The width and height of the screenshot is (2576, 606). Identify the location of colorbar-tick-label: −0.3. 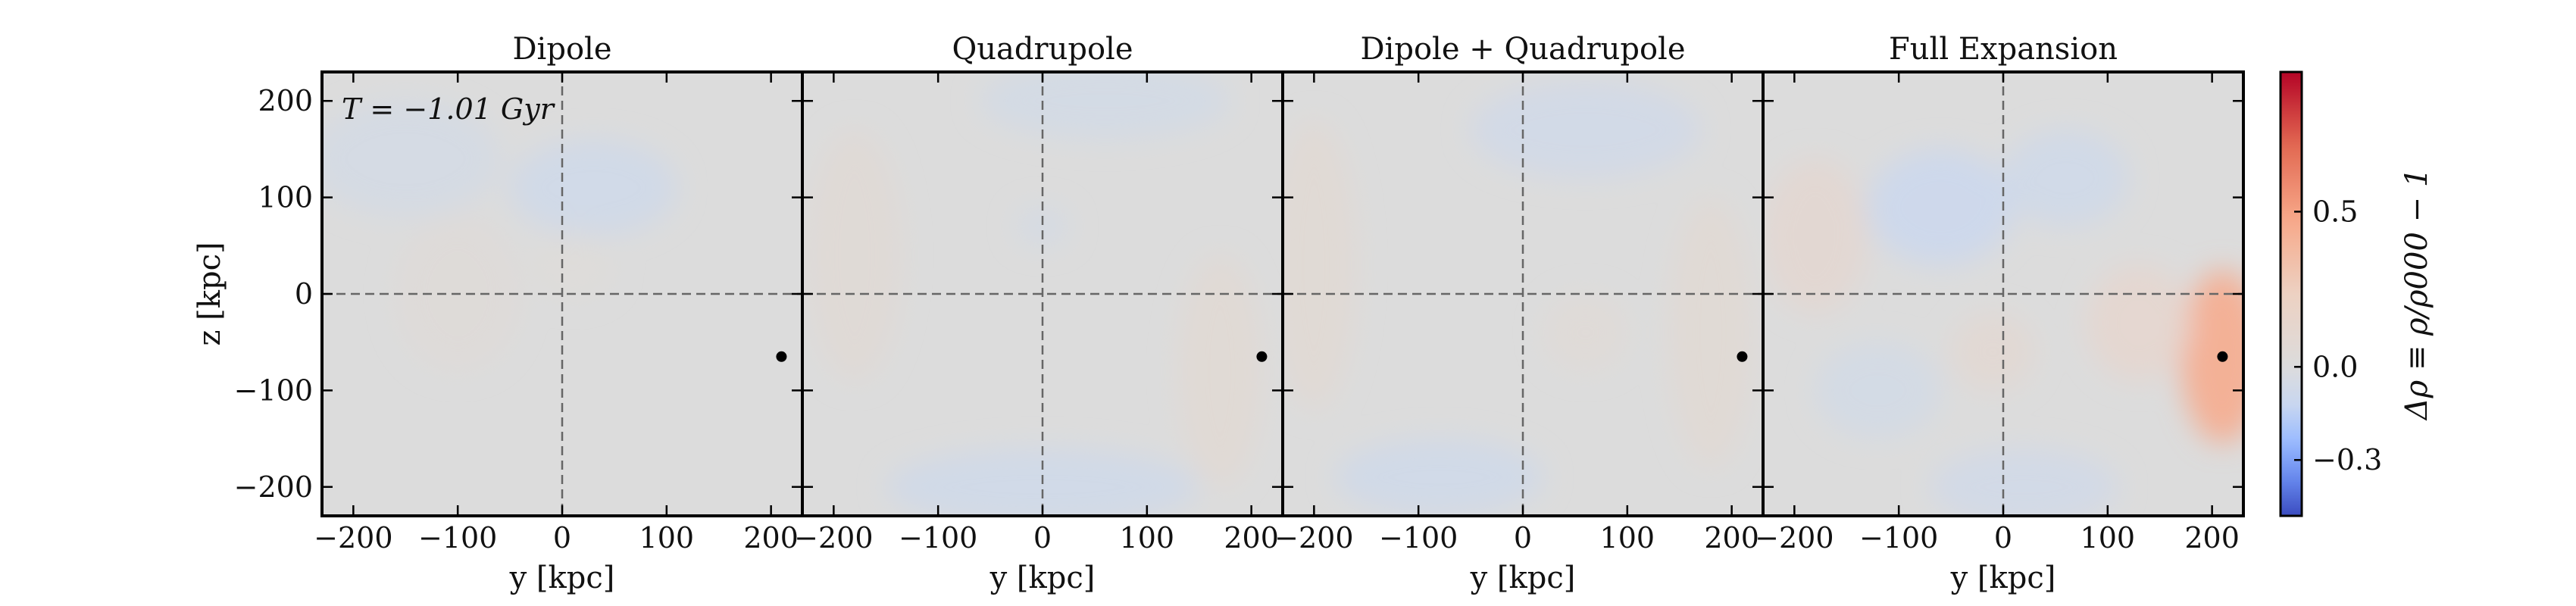
(2347, 459).